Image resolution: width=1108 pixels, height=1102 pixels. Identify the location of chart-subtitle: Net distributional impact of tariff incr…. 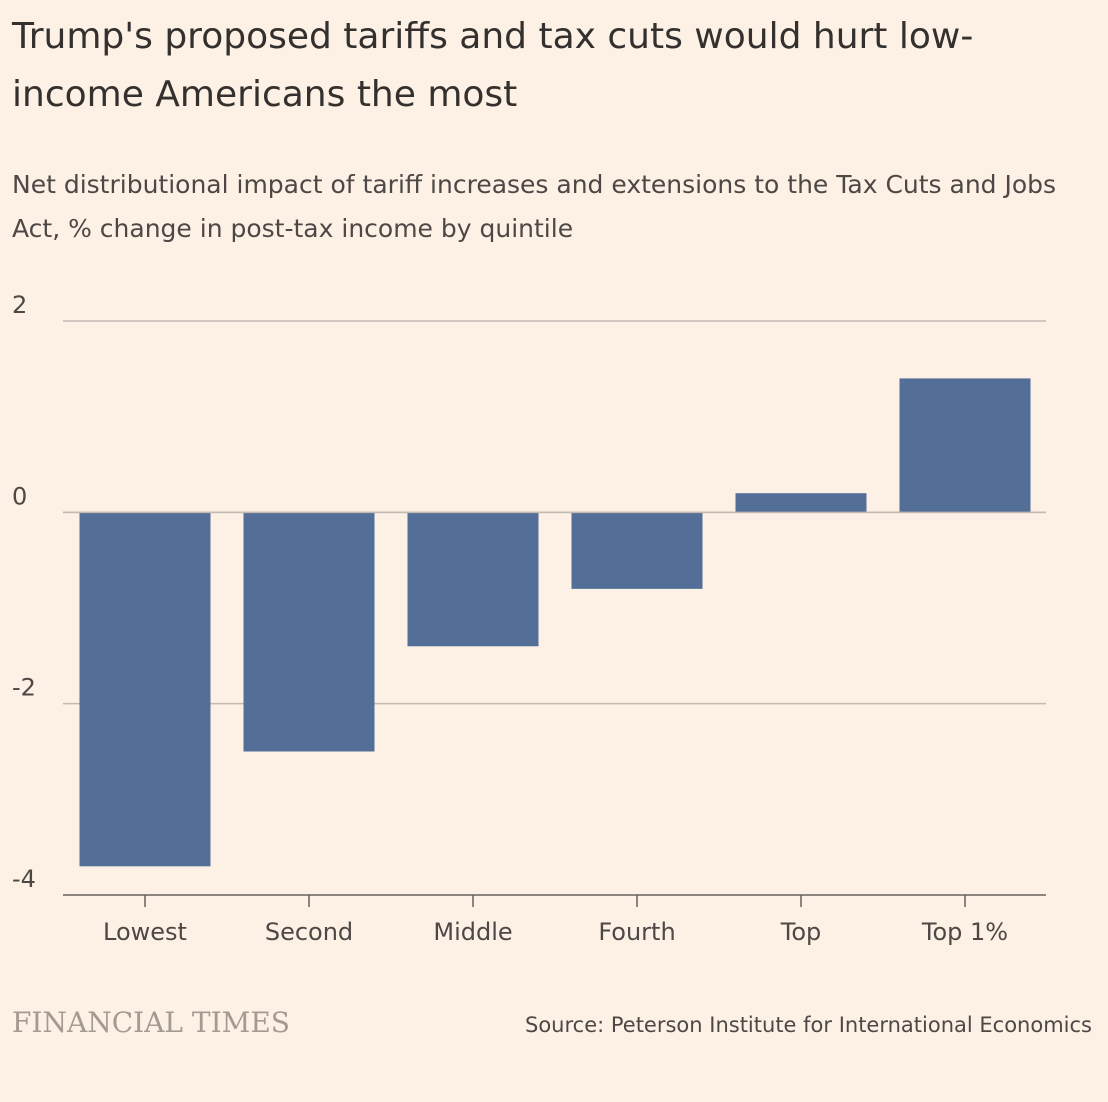
(534, 206).